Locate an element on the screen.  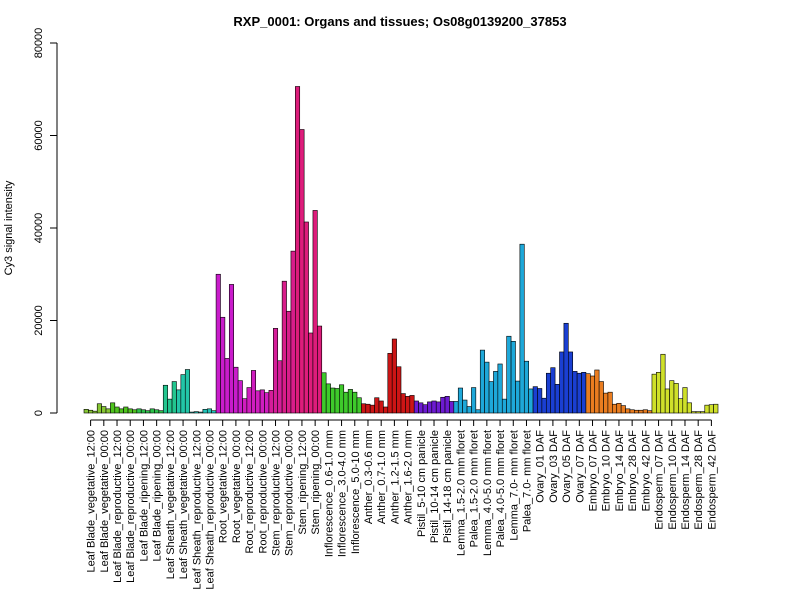
x-tick-label: Leaf Blade_ripening_12:00 is located at coordinates (144, 496).